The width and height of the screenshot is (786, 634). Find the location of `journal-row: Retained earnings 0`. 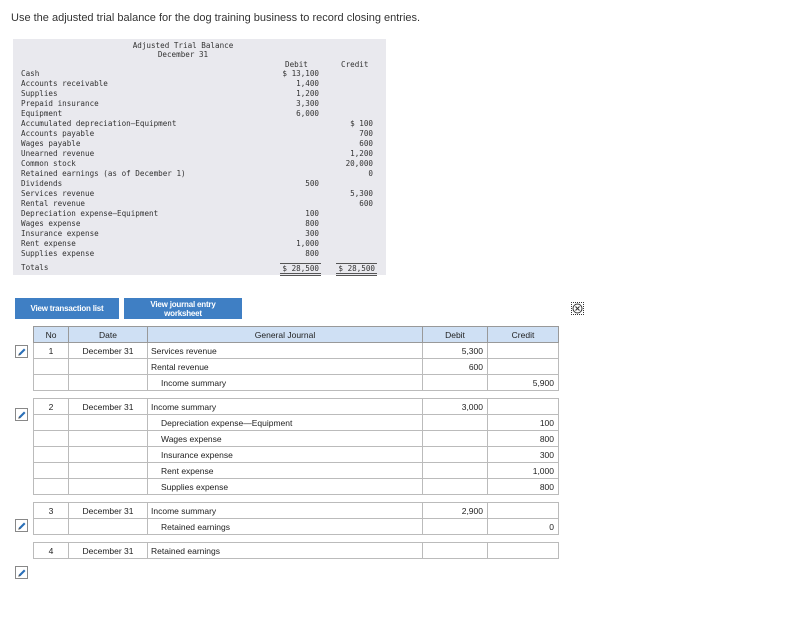

journal-row: Retained earnings 0 is located at coordinates (296, 526).